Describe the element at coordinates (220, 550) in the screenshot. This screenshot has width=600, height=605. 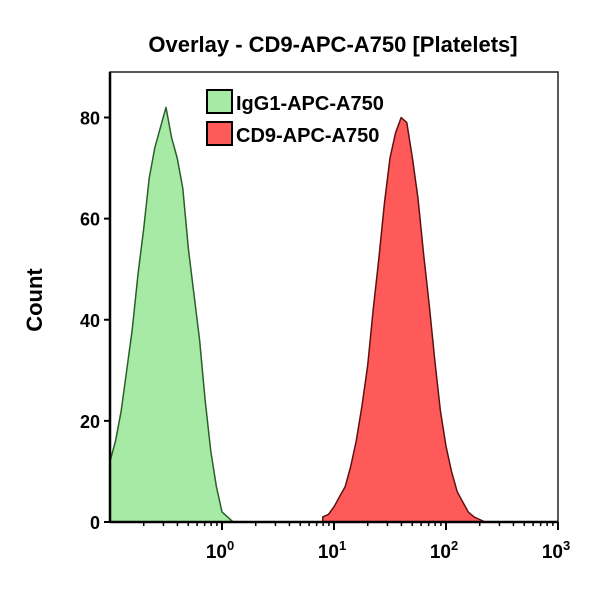
I see `x-tick-label: 10⁰` at that location.